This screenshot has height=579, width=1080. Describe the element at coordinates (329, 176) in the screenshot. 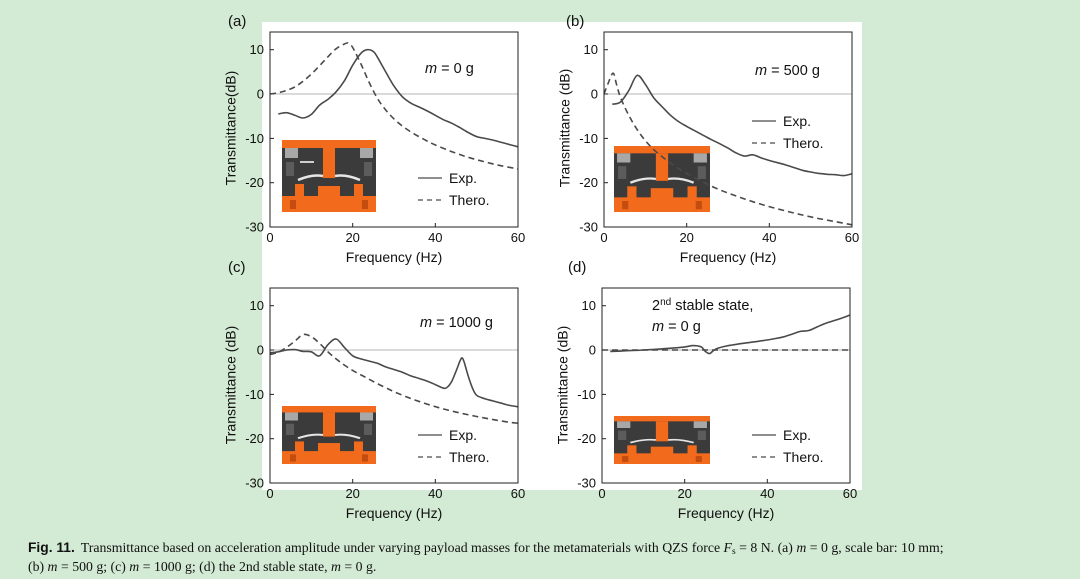

I see `photo-inset-a` at that location.